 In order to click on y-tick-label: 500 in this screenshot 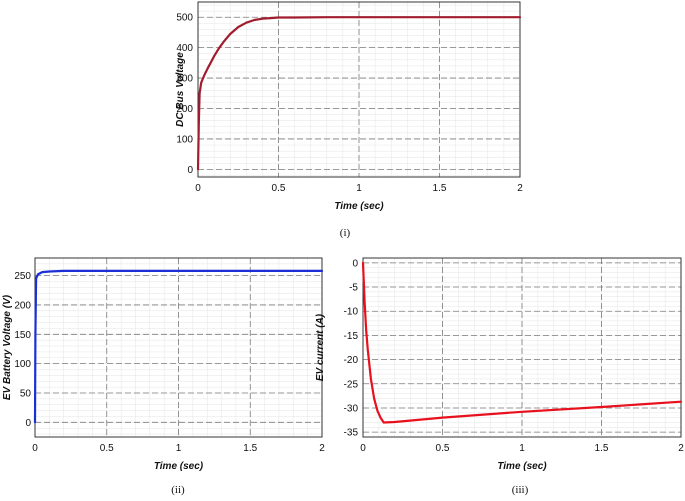, I will do `click(184, 18)`.